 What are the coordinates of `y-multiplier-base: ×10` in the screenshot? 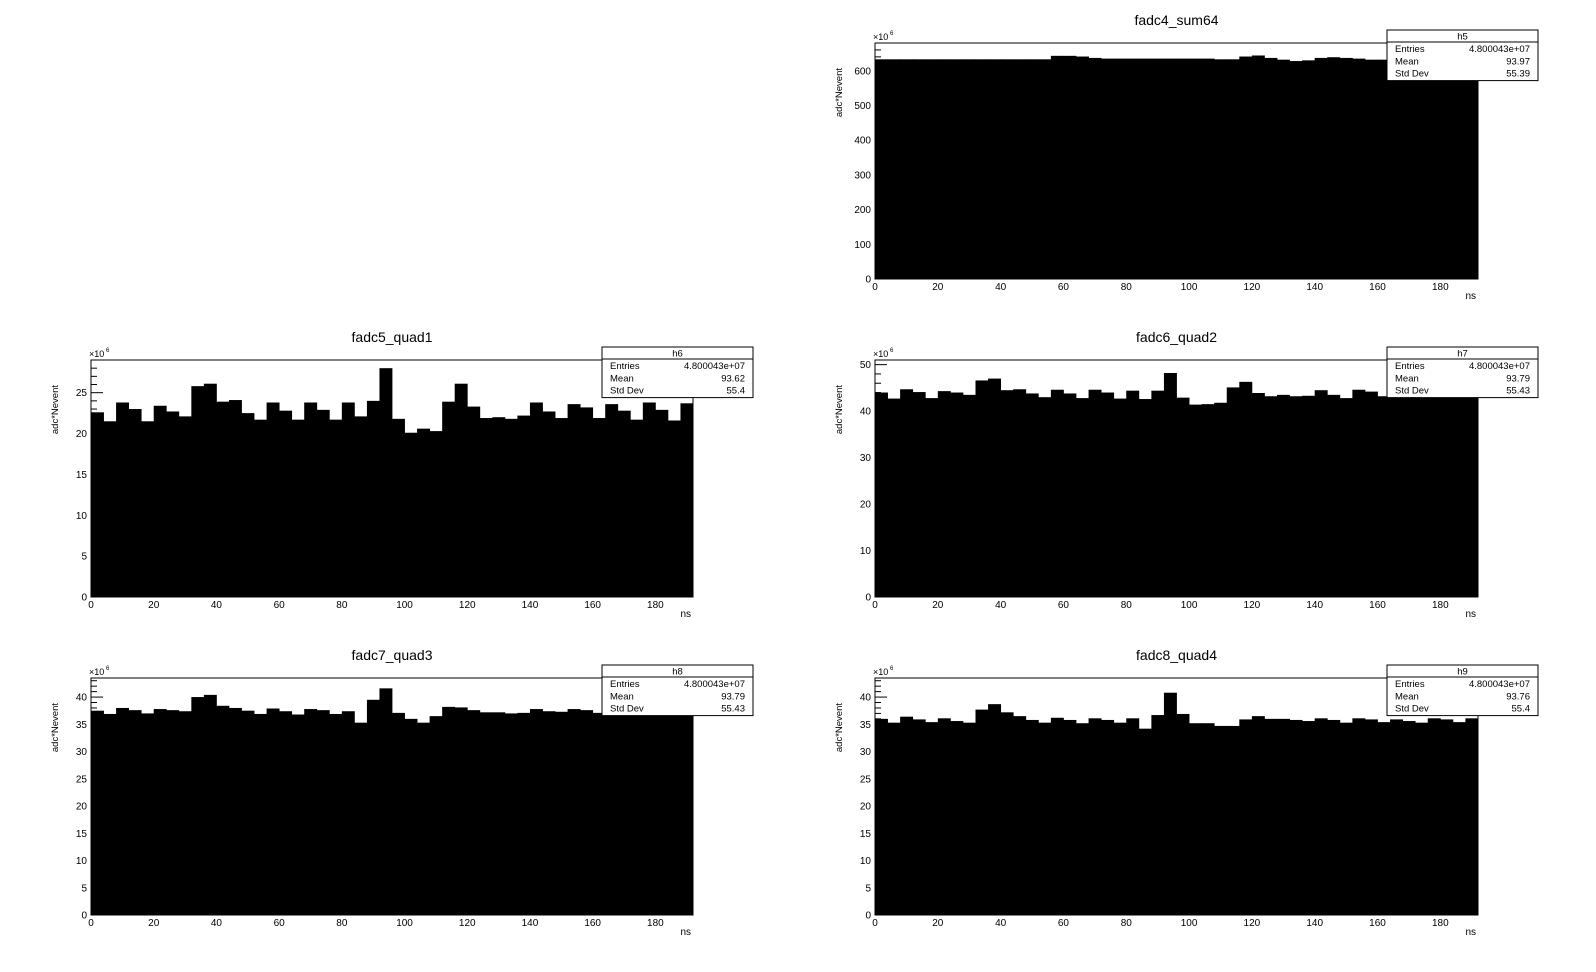 It's located at (96, 672).